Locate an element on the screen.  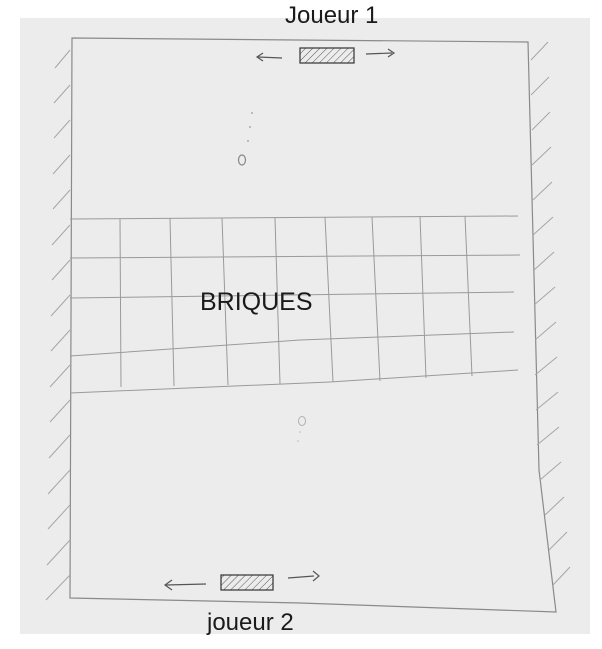
ball is located at coordinates (242, 160).